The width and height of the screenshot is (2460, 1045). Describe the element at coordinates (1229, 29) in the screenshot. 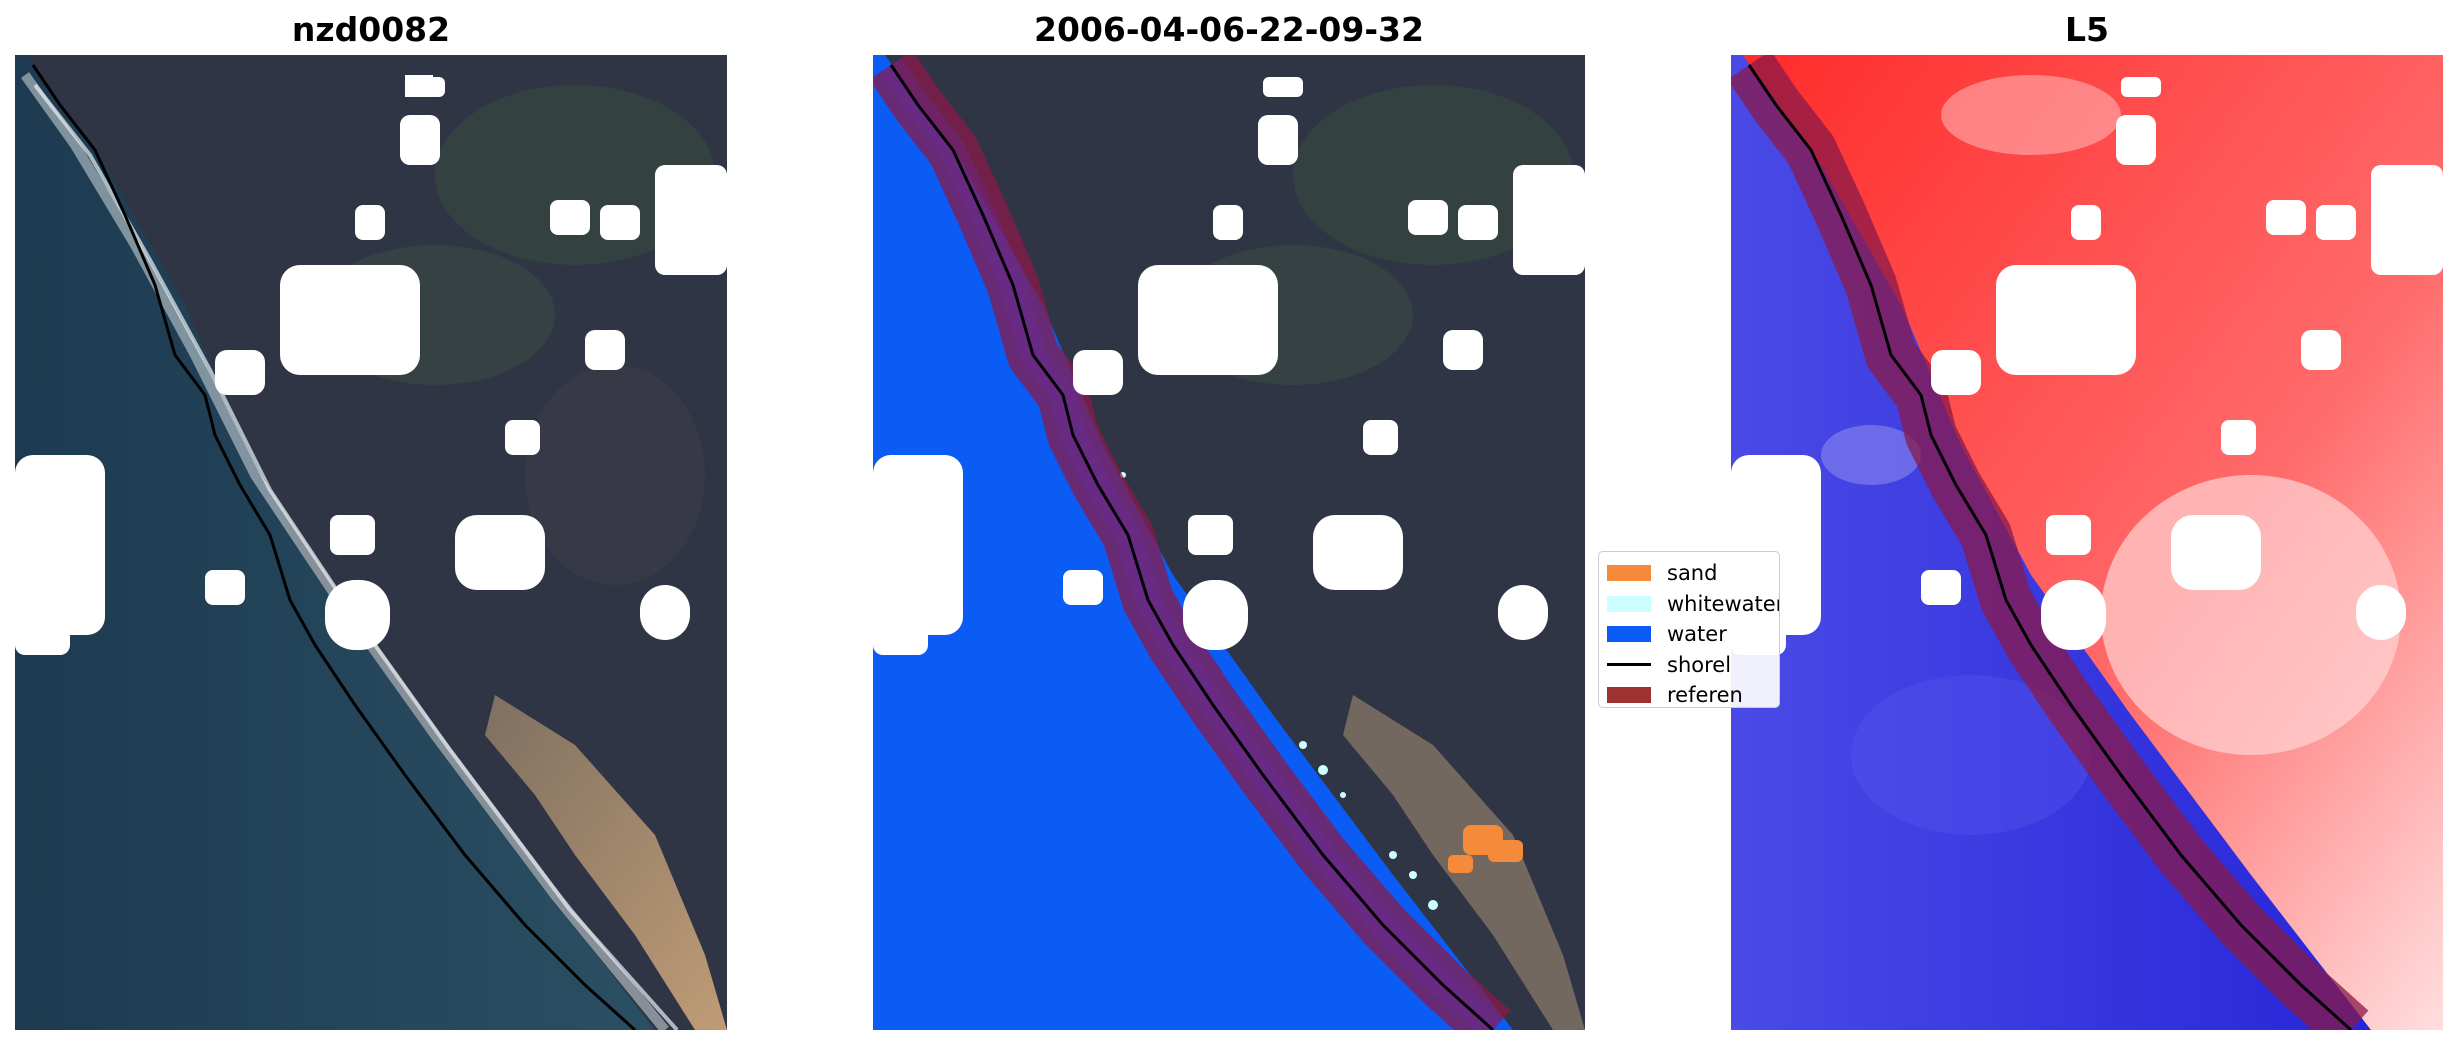

I see `panel-title-classification: 2006-04-06-22-09-32` at that location.